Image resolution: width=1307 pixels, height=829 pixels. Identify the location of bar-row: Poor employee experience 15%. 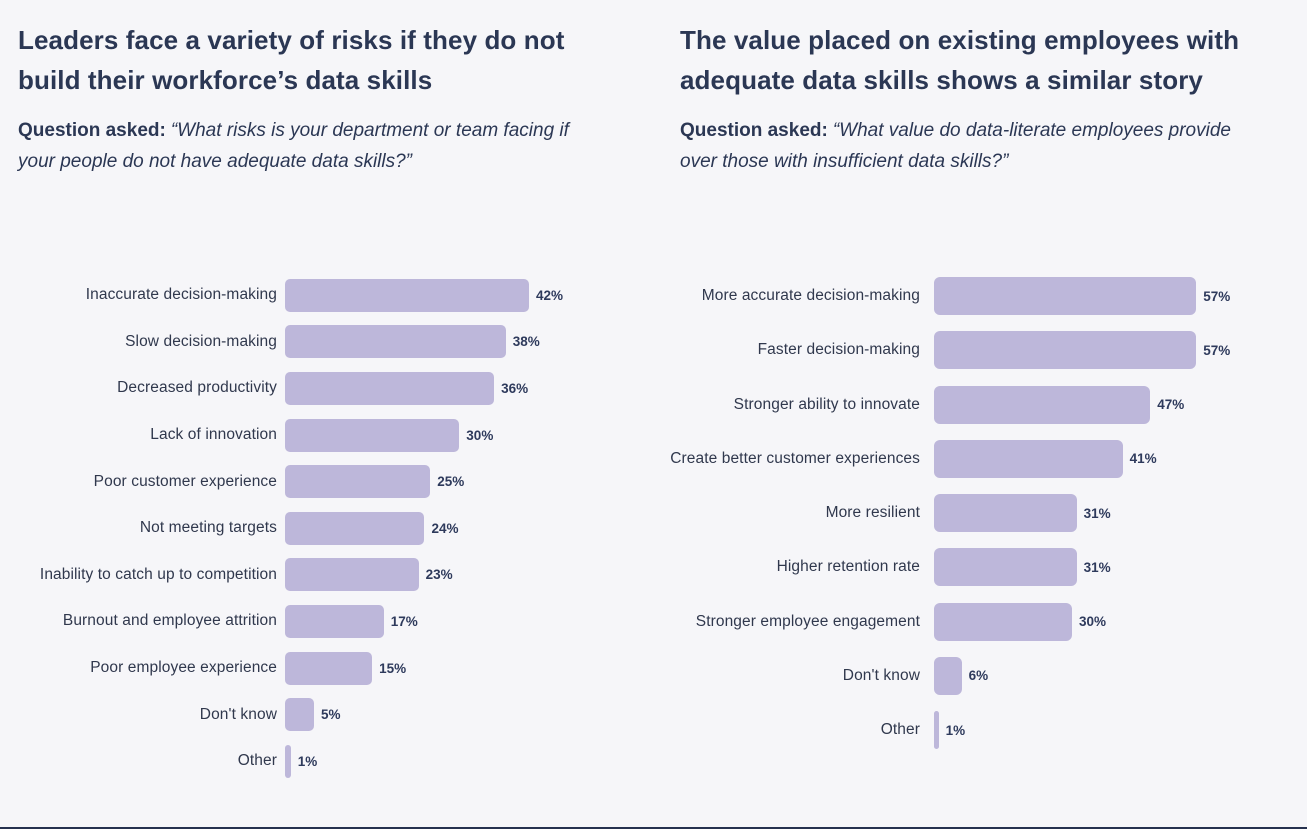
(330, 668).